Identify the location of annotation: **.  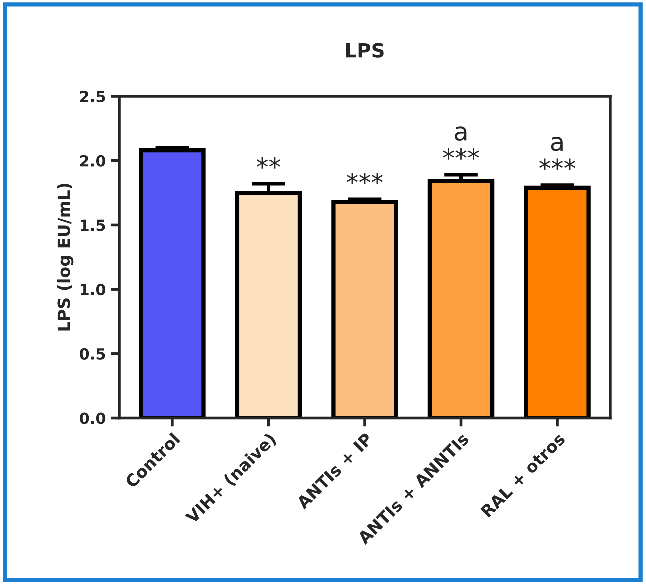
(268, 163).